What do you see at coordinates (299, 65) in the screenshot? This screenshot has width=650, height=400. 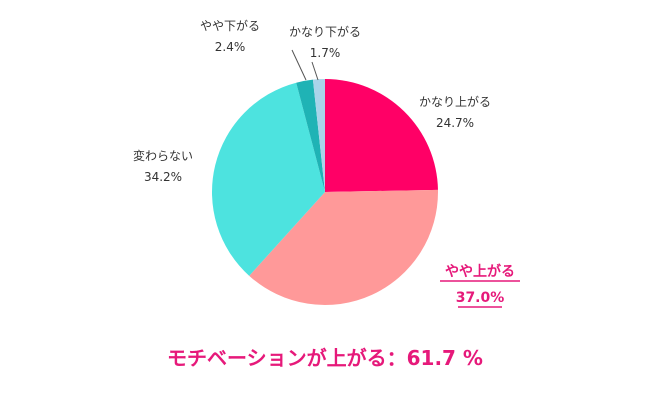 I see `leader-line-yaya-sagaru` at bounding box center [299, 65].